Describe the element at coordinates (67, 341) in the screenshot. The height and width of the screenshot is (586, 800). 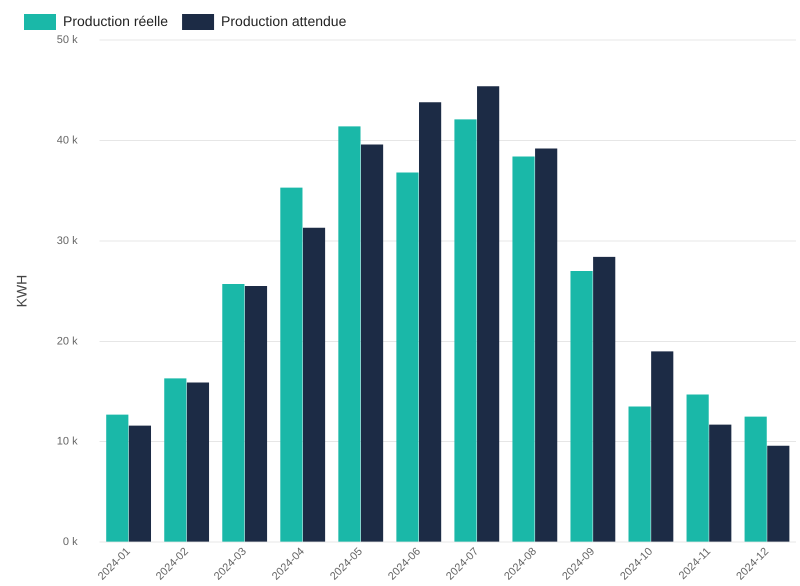
I see `y-tick-label: 20 k` at that location.